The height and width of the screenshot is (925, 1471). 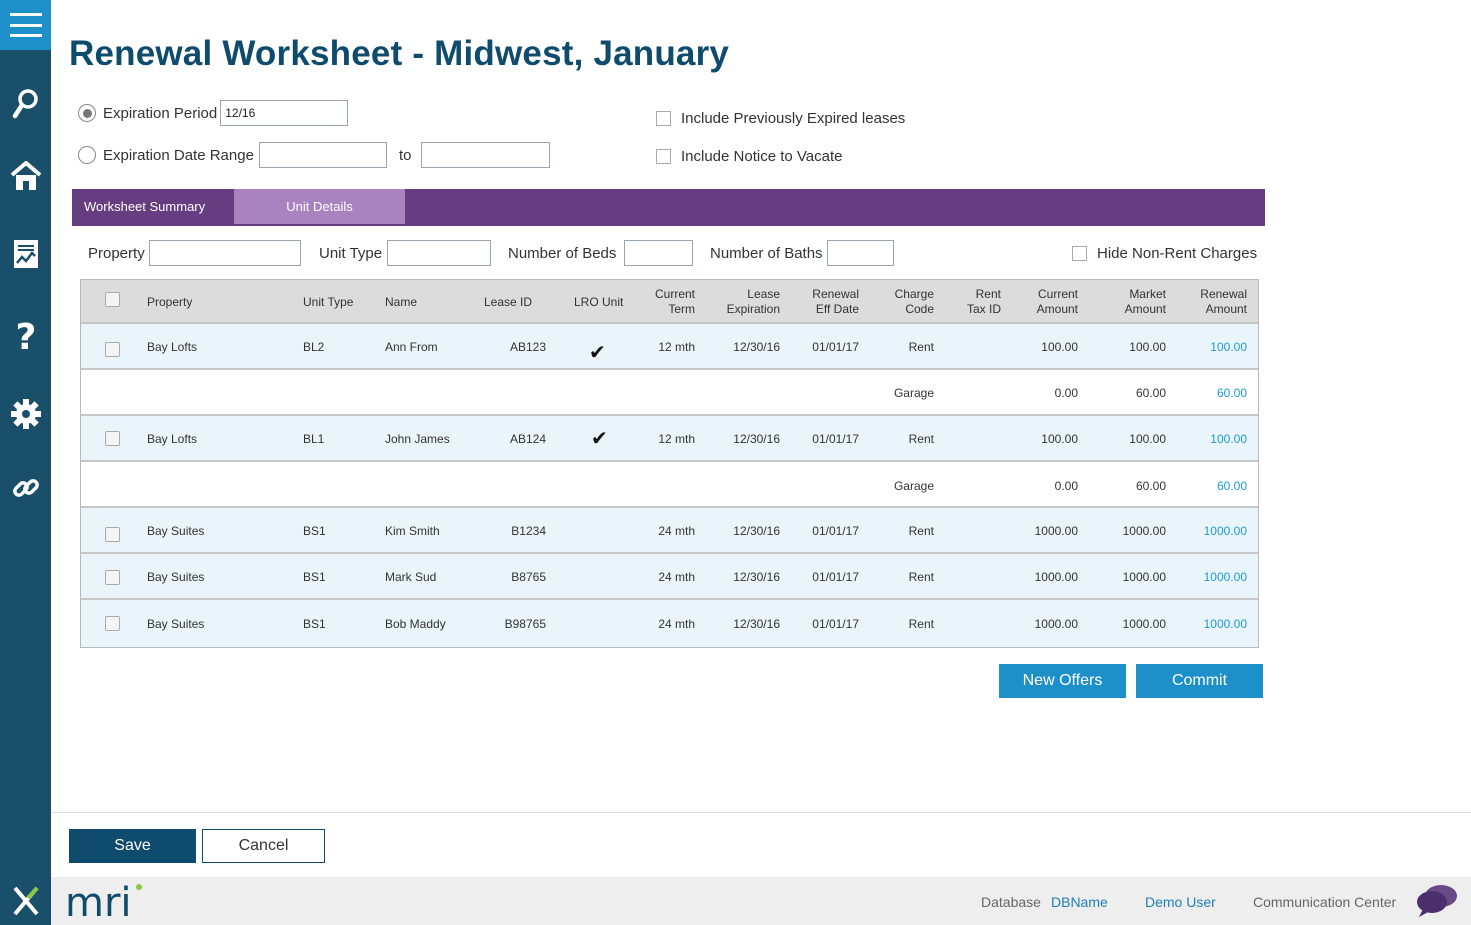 I want to click on x-logo-icon, so click(x=25, y=901).